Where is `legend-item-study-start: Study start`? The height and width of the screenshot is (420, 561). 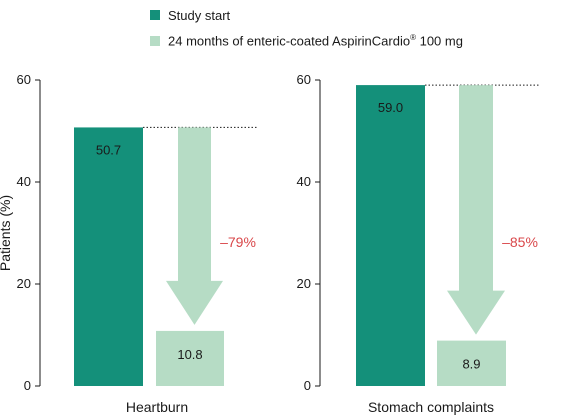 legend-item-study-start: Study start is located at coordinates (306, 15).